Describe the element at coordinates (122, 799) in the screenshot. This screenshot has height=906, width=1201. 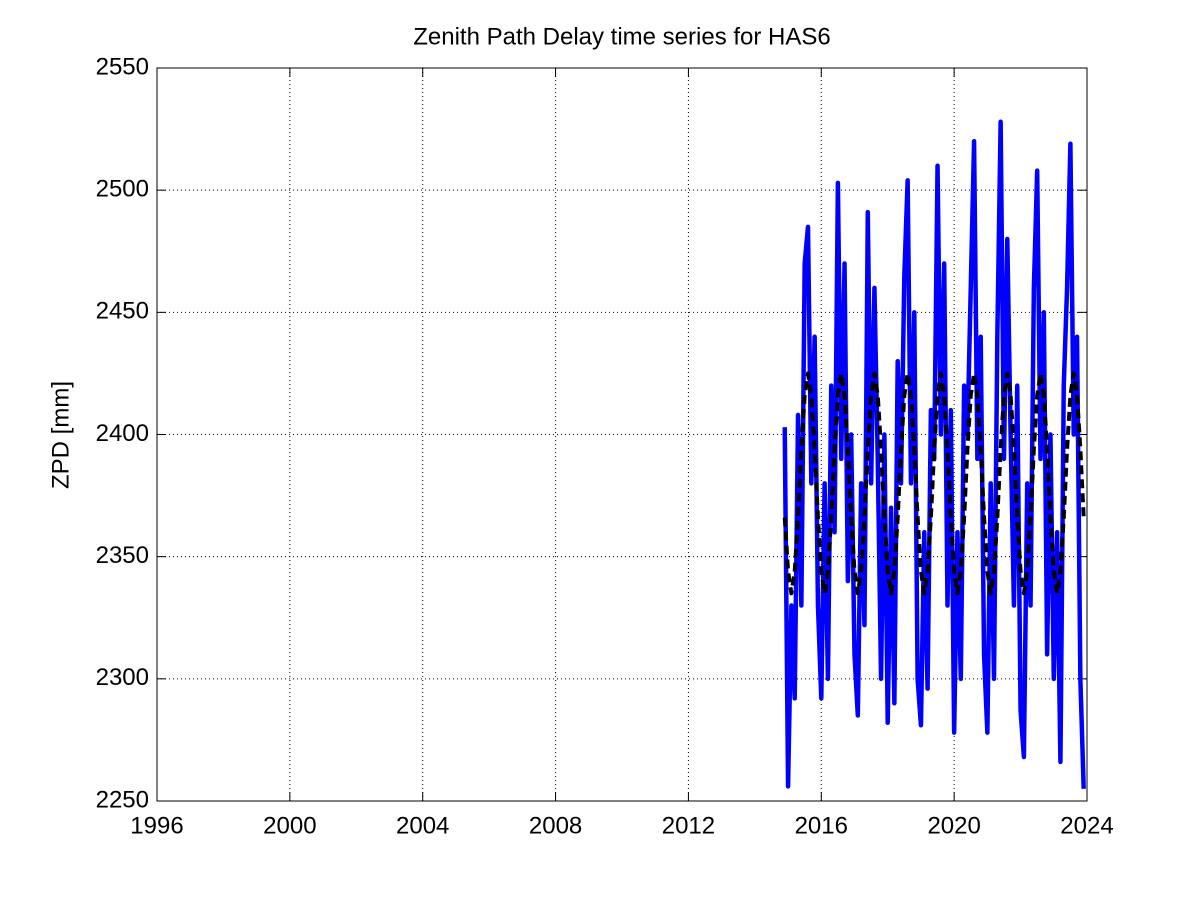
I see `y-tick-label: 2250` at that location.